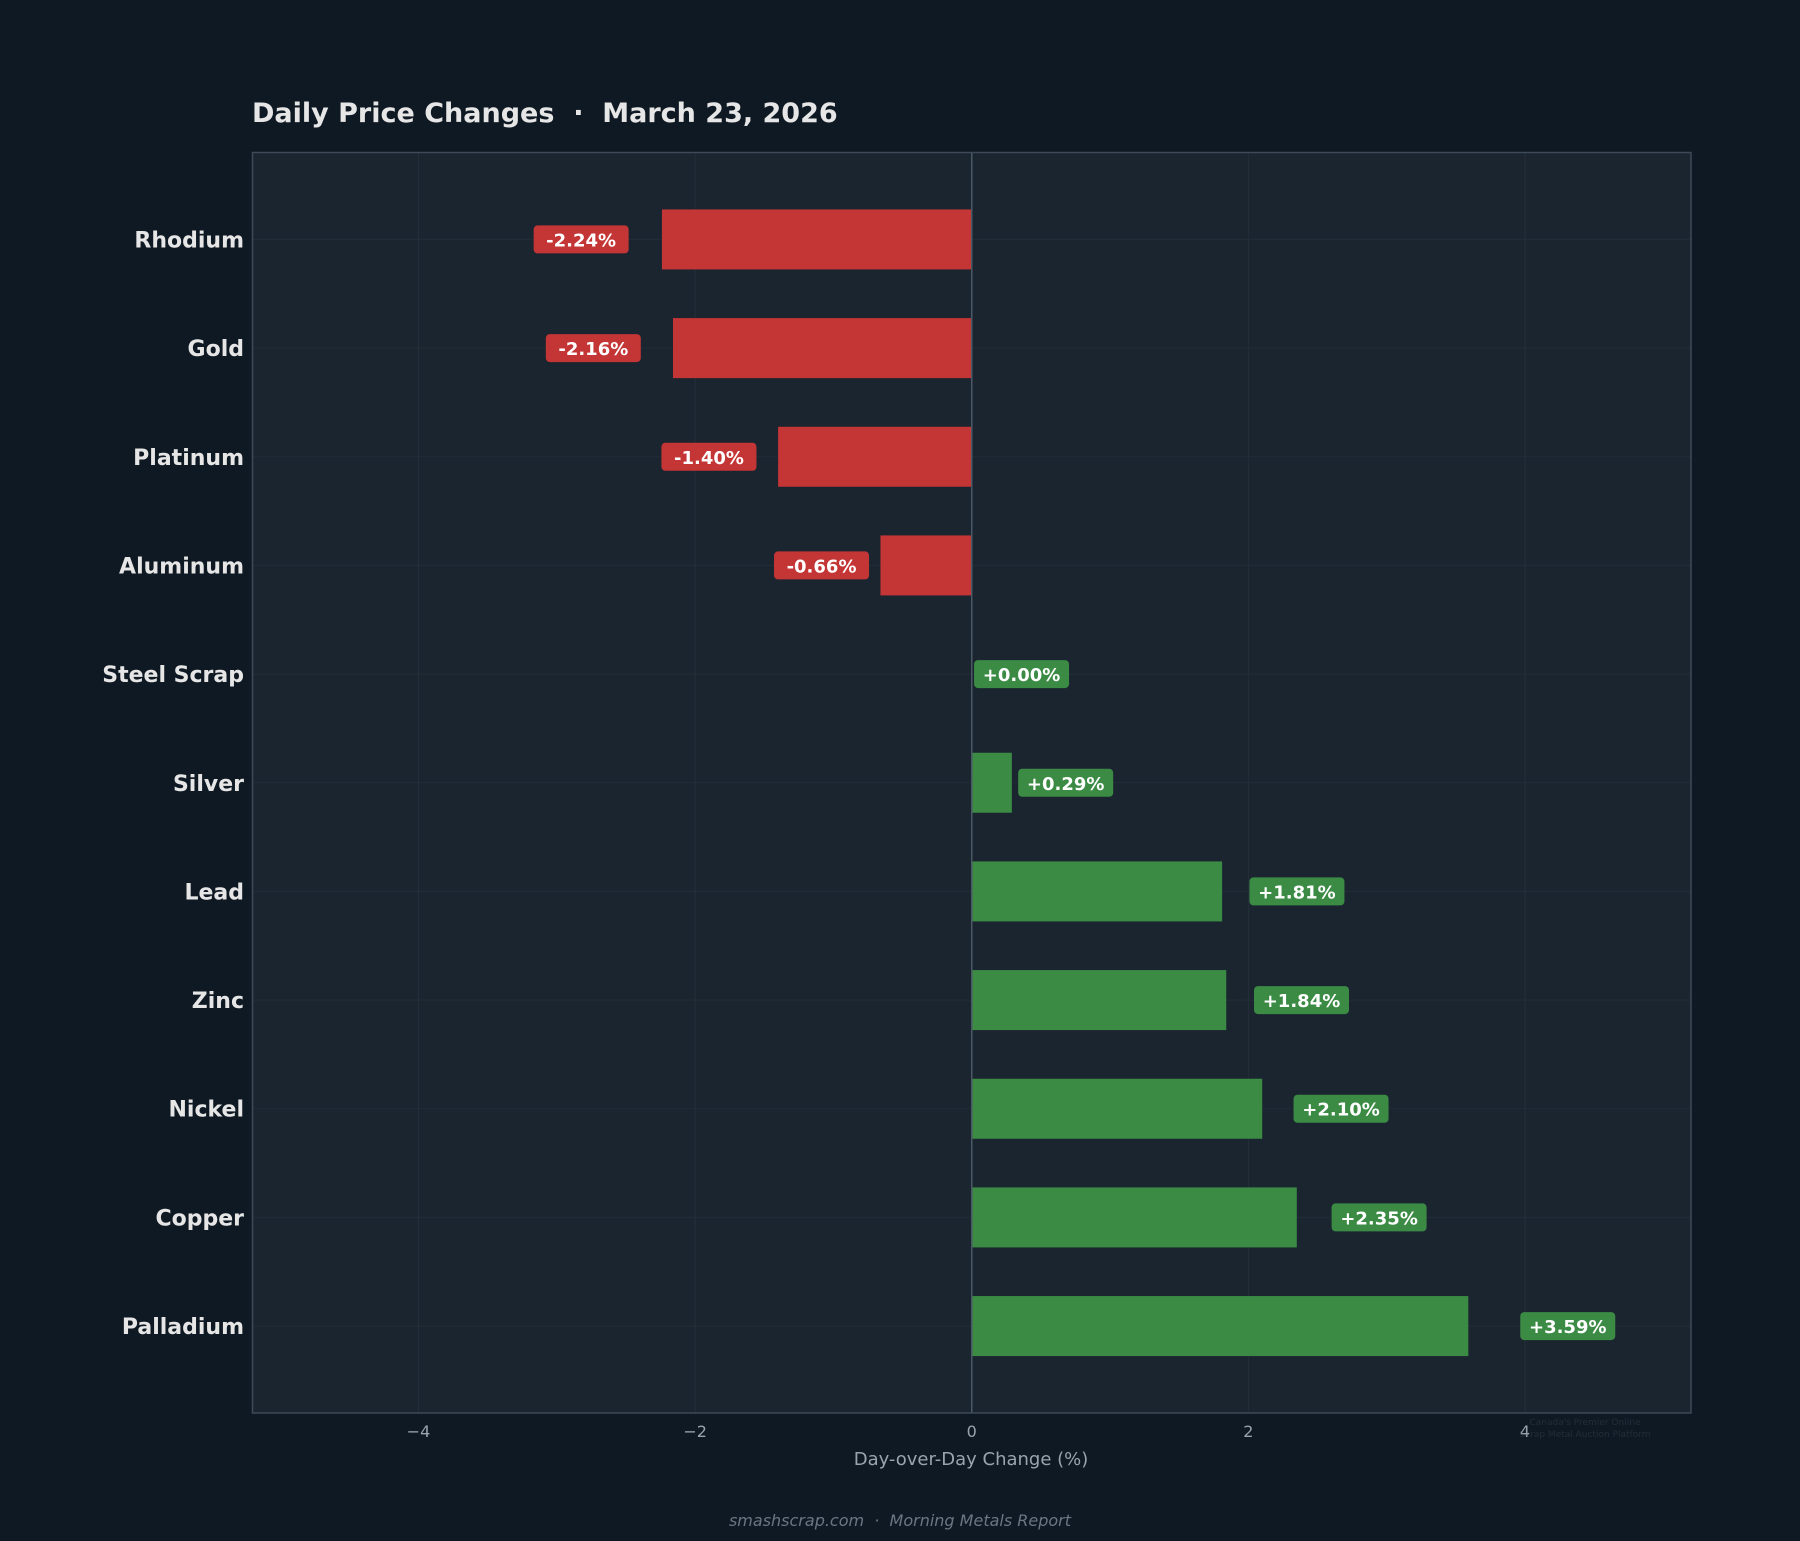 The image size is (1800, 1541). Describe the element at coordinates (1525, 1431) in the screenshot. I see `x-tick-label: 4` at that location.